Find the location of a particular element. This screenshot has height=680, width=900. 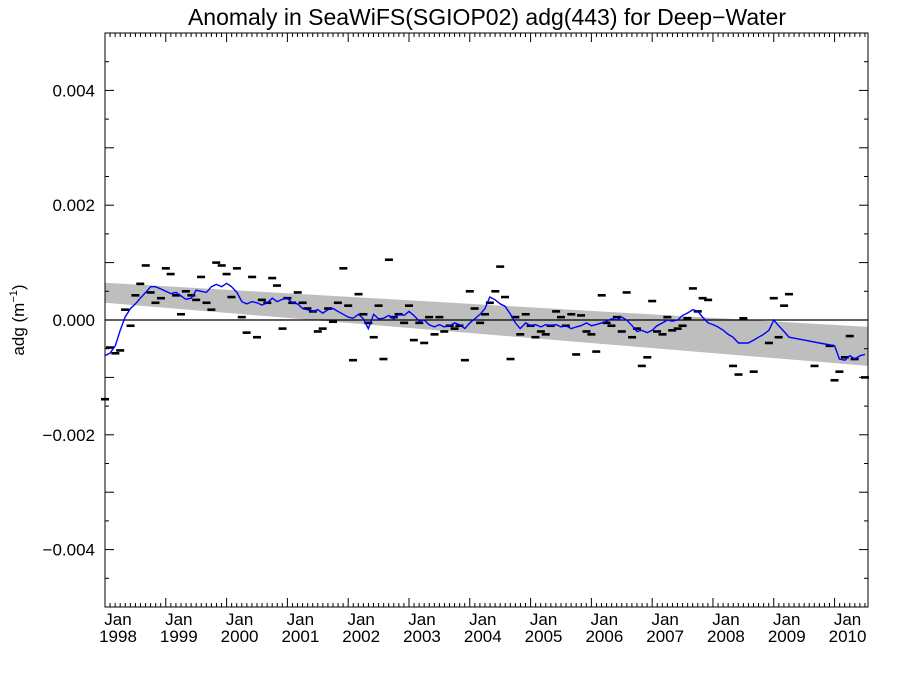

y-tick-label: 0.004 is located at coordinates (73, 90).